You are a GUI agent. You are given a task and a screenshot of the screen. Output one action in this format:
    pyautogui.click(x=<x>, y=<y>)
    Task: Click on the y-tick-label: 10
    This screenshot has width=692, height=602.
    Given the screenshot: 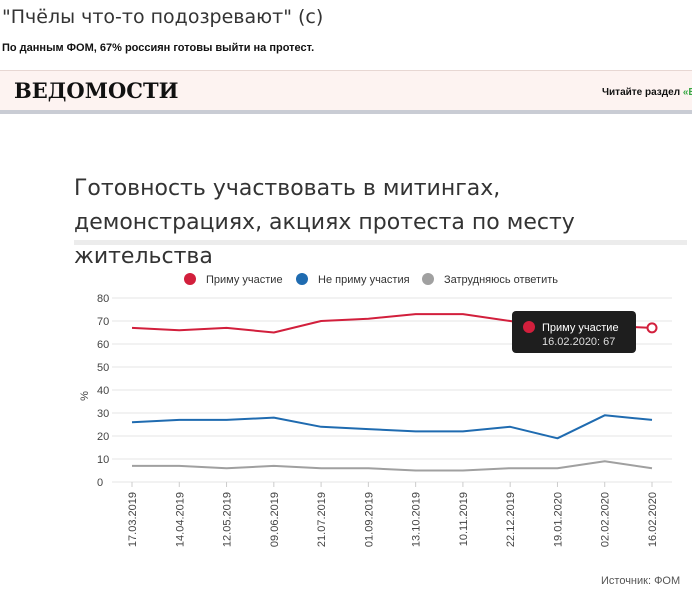 What is the action you would take?
    pyautogui.click(x=103, y=460)
    